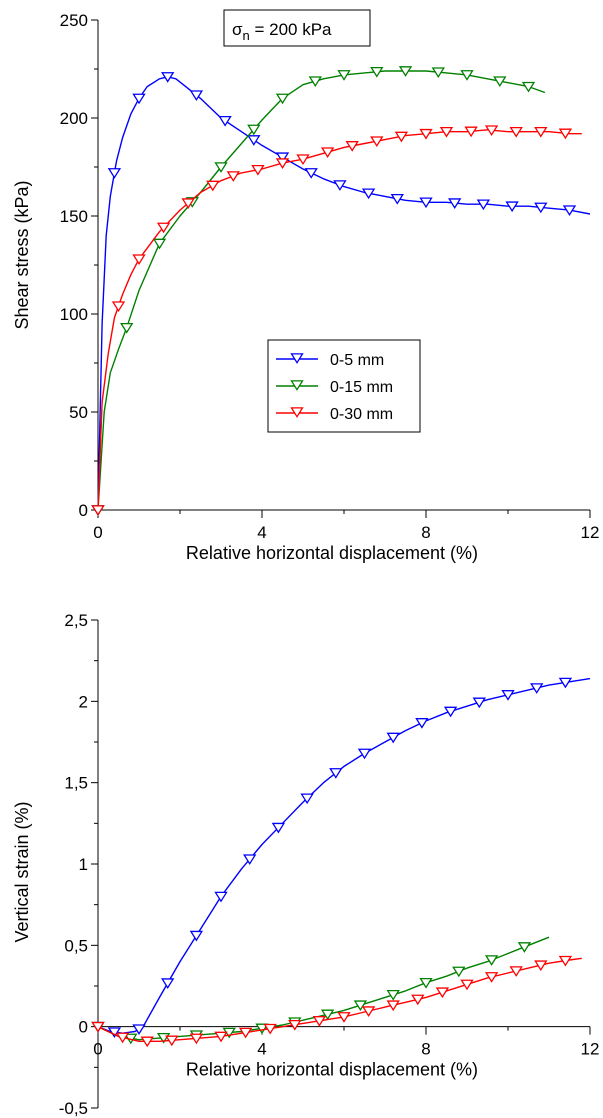  Describe the element at coordinates (357, 360) in the screenshot. I see `legend-label-0-5-mm: 0-5 mm` at that location.